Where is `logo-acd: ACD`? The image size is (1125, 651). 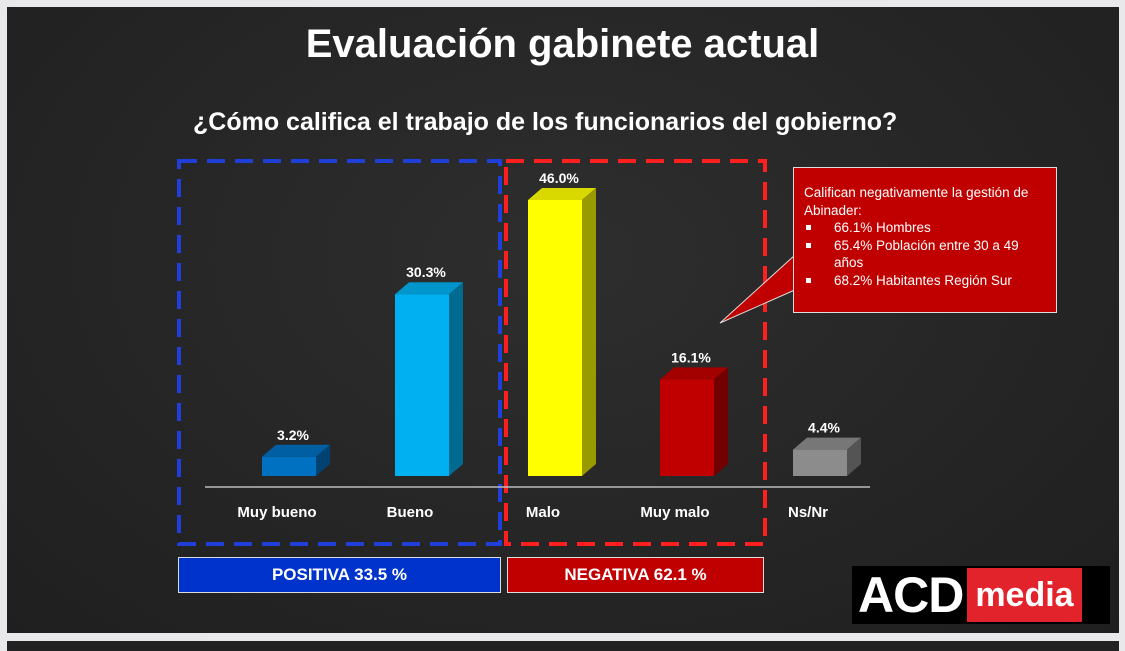 logo-acd: ACD is located at coordinates (911, 595).